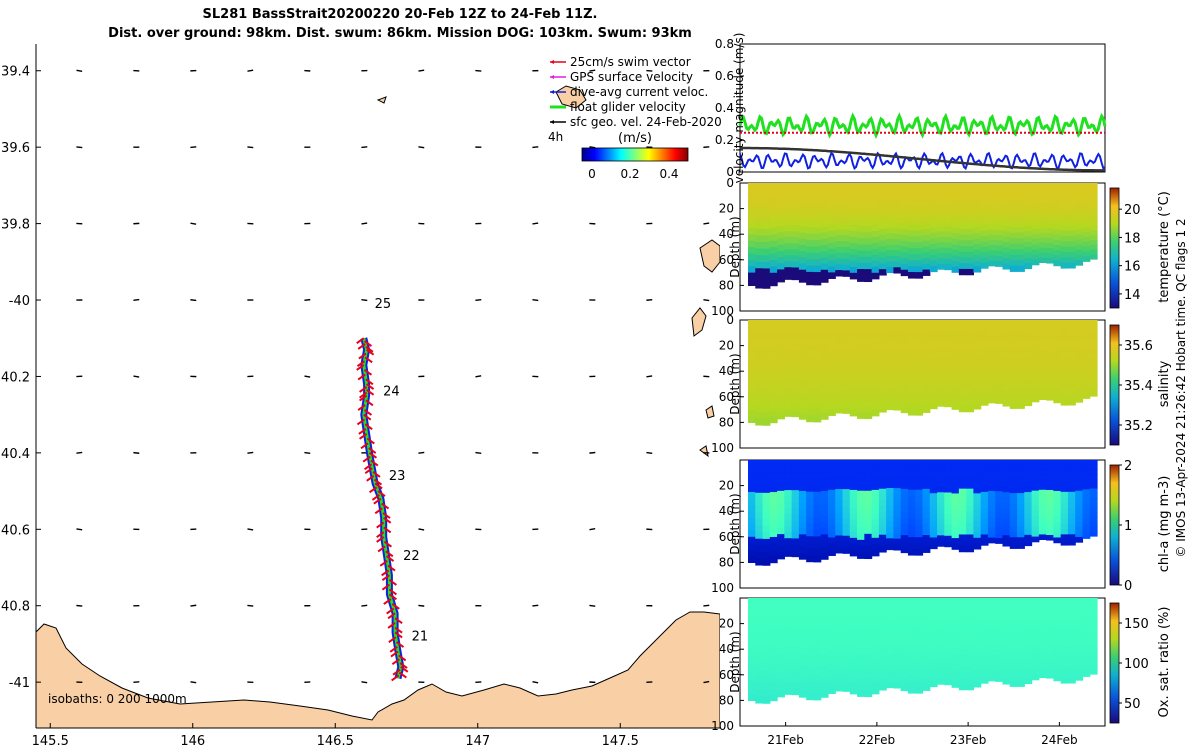 This screenshot has width=1200, height=750. I want to click on time-tick-label: 21Feb, so click(785, 740).